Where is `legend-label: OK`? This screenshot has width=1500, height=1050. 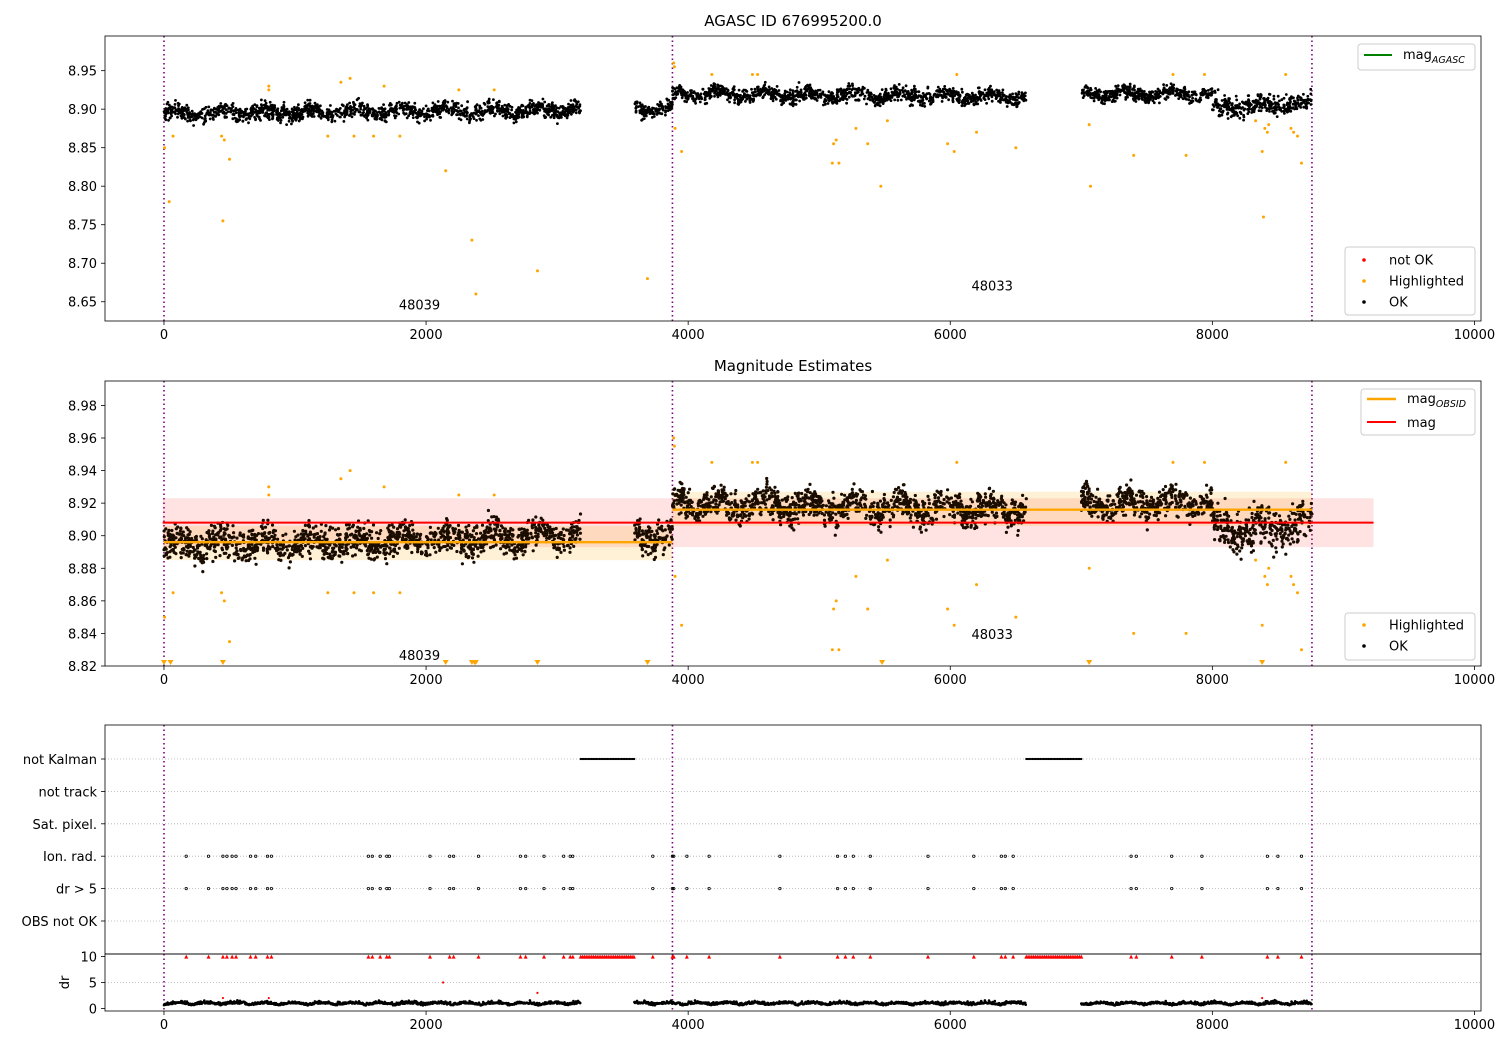
legend-label: OK is located at coordinates (1398, 303).